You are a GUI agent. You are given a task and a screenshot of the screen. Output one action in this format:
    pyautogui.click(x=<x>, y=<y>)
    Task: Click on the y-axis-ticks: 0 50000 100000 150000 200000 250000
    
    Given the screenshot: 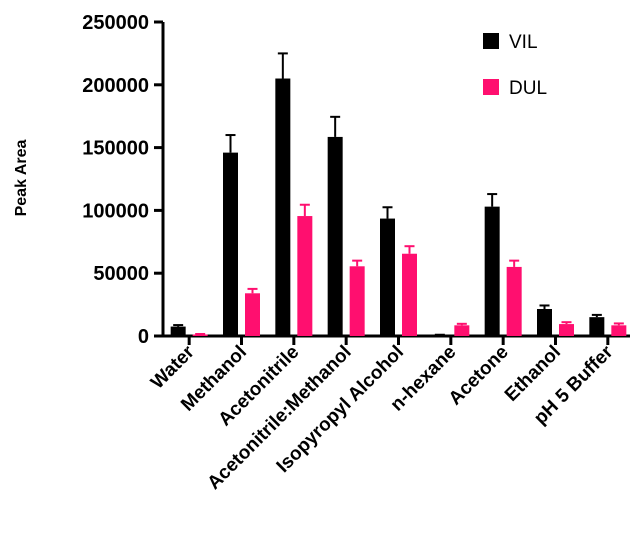 What is the action you would take?
    pyautogui.click(x=122, y=180)
    